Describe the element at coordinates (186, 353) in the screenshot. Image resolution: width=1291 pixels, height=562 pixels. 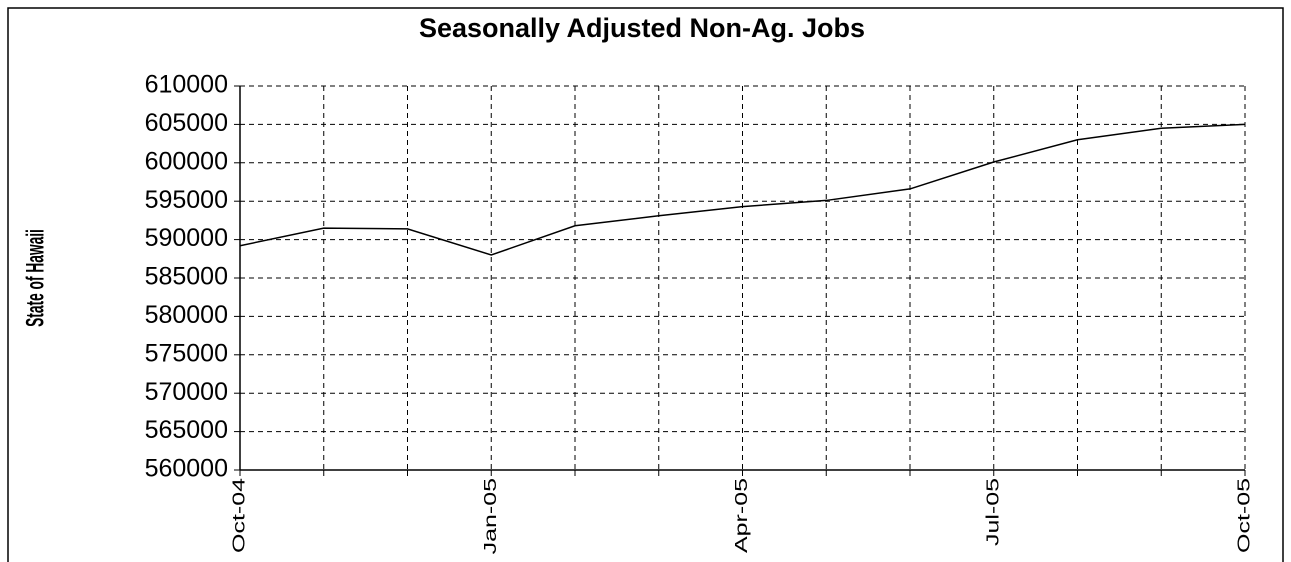
I see `y-tick-label: 575000` at that location.